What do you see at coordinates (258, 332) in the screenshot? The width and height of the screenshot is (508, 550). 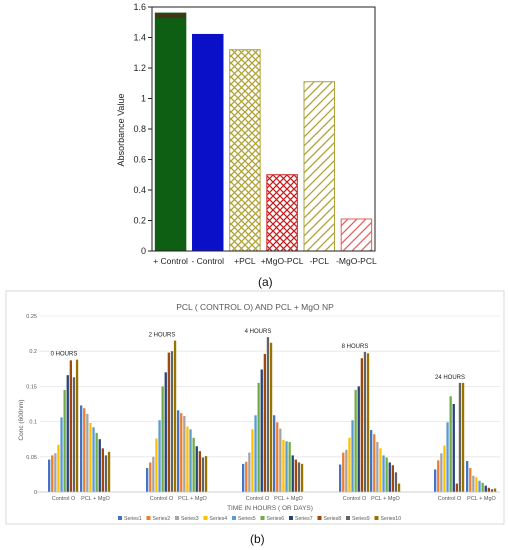 I see `chart-b-annotation: 4 HOURS` at bounding box center [258, 332].